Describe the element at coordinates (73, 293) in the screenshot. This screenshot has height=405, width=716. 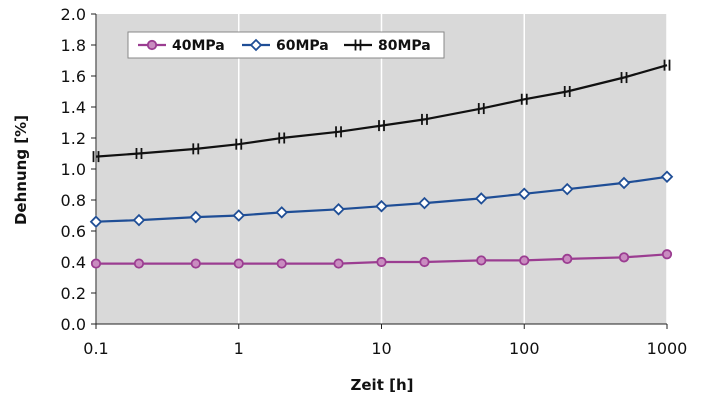
I see `y-tick-label: 0.2` at that location.